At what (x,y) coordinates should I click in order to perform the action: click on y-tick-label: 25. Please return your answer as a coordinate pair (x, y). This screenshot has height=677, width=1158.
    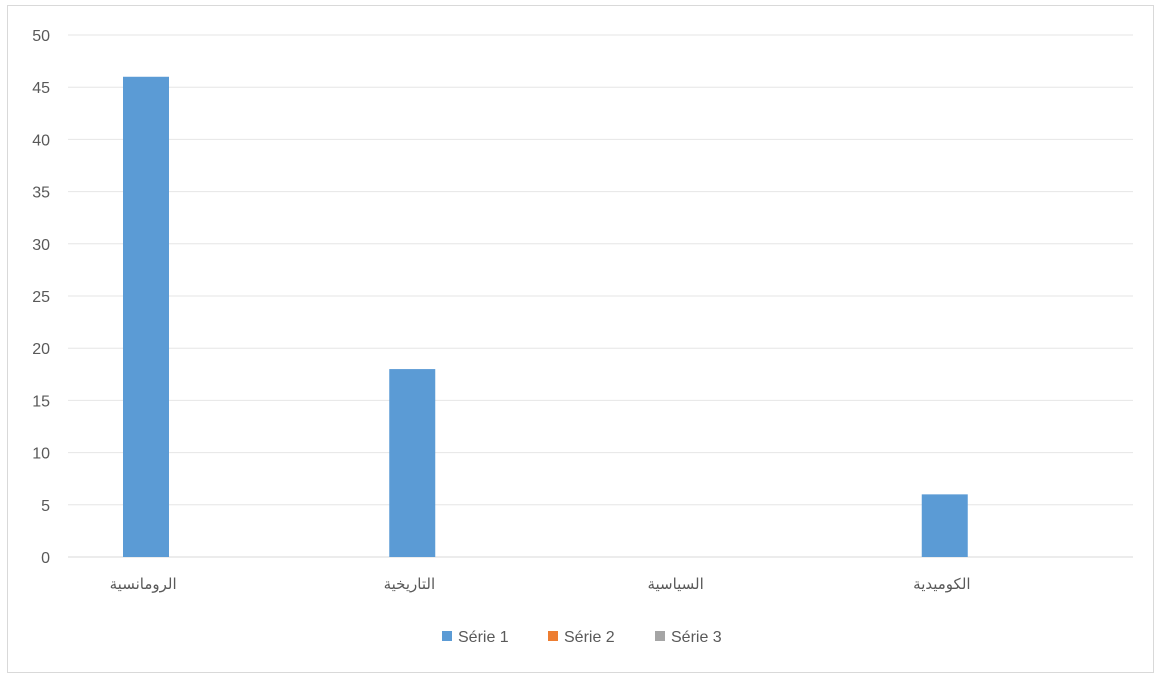
    Looking at the image, I should click on (41, 297).